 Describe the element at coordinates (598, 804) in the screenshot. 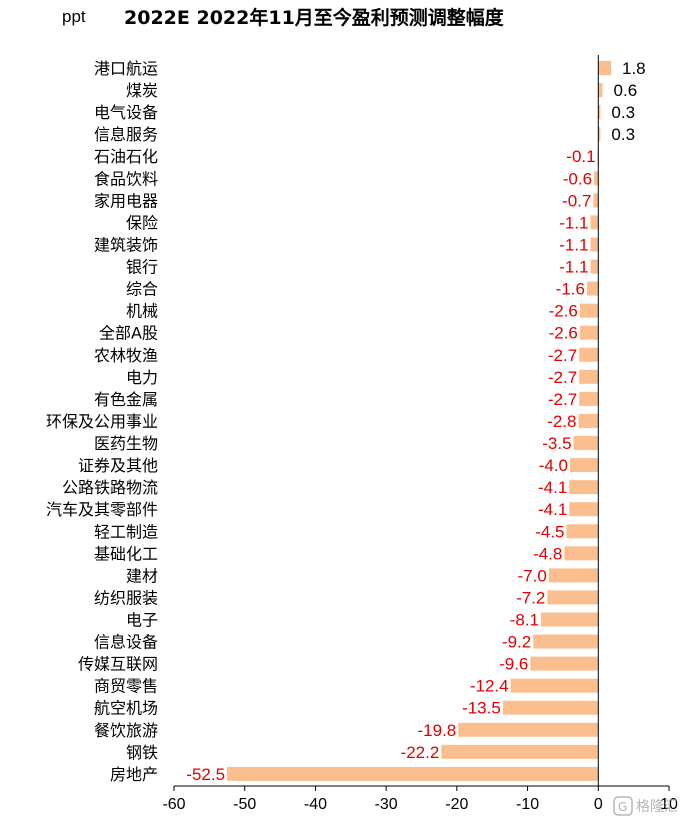

I see `x-tick-label: 0` at that location.